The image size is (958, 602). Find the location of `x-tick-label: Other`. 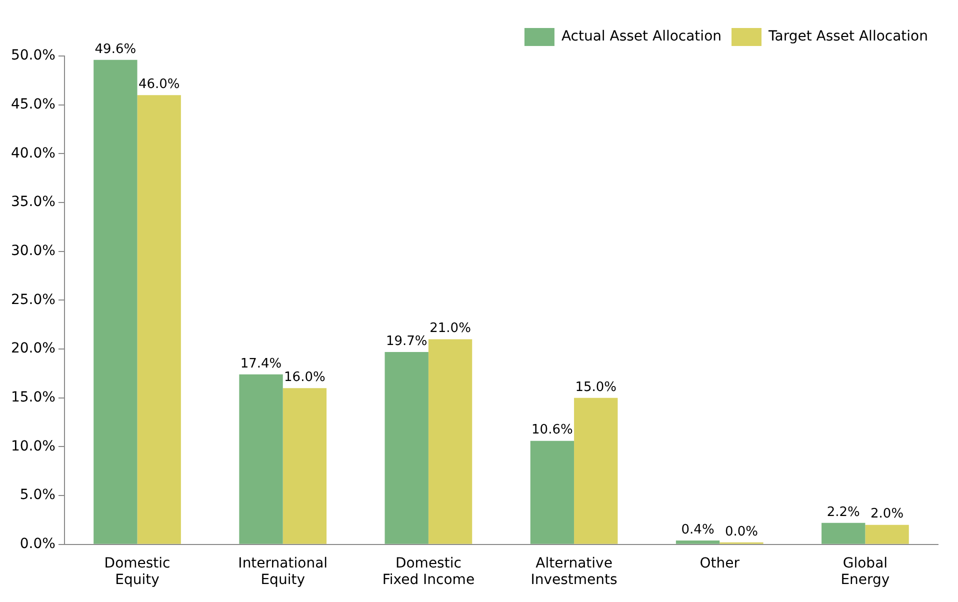

x-tick-label: Other is located at coordinates (720, 563).